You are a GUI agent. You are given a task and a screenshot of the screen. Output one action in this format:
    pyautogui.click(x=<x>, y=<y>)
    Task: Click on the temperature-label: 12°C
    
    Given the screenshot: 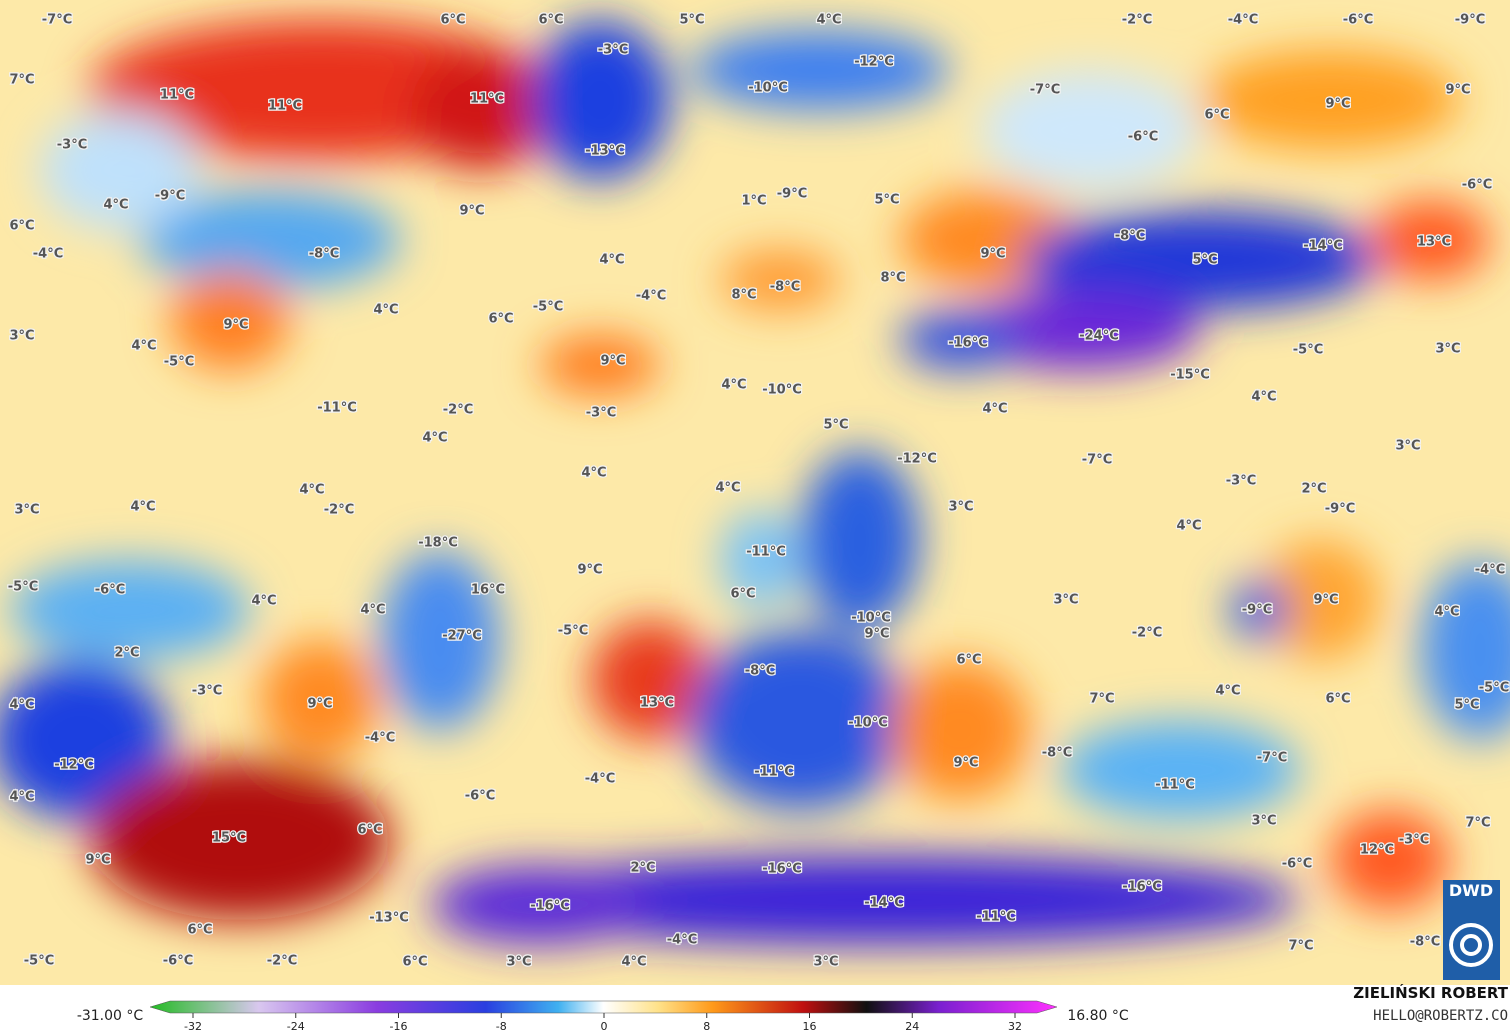 What is the action you would take?
    pyautogui.click(x=1377, y=850)
    